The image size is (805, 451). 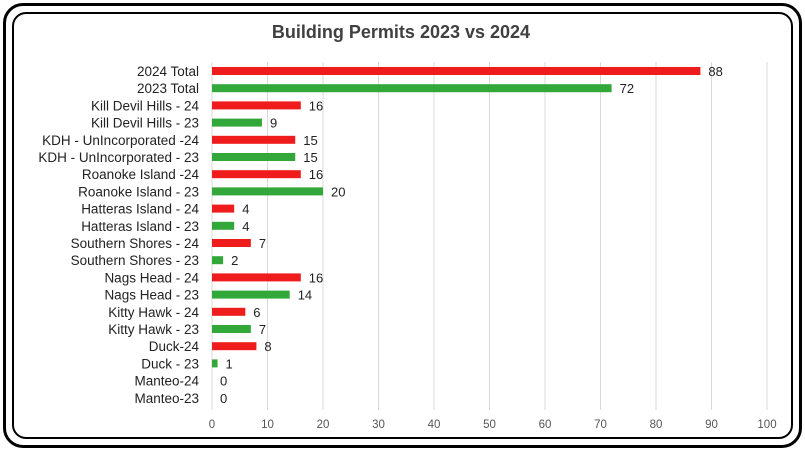 I want to click on category-label: Hatteras Island - 24, so click(x=140, y=209).